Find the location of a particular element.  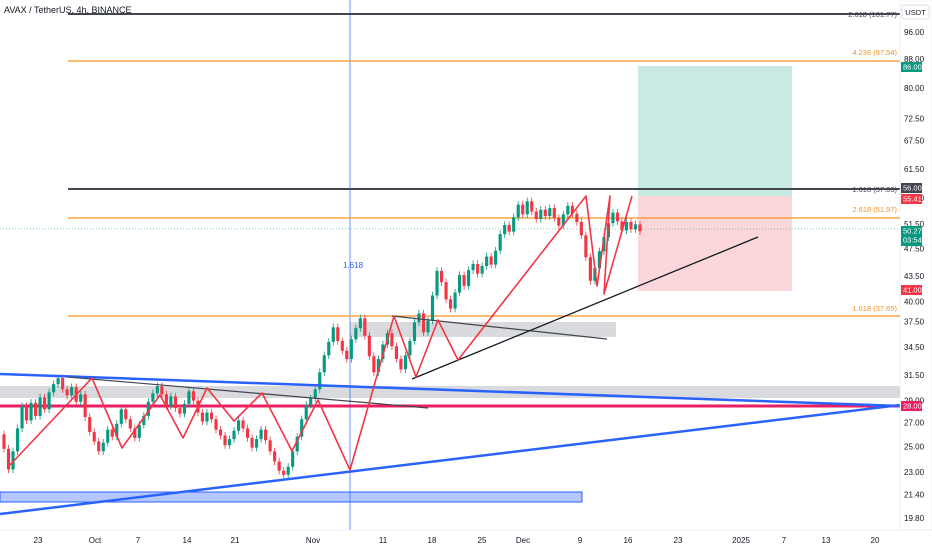

take-profit-zone is located at coordinates (715, 131).